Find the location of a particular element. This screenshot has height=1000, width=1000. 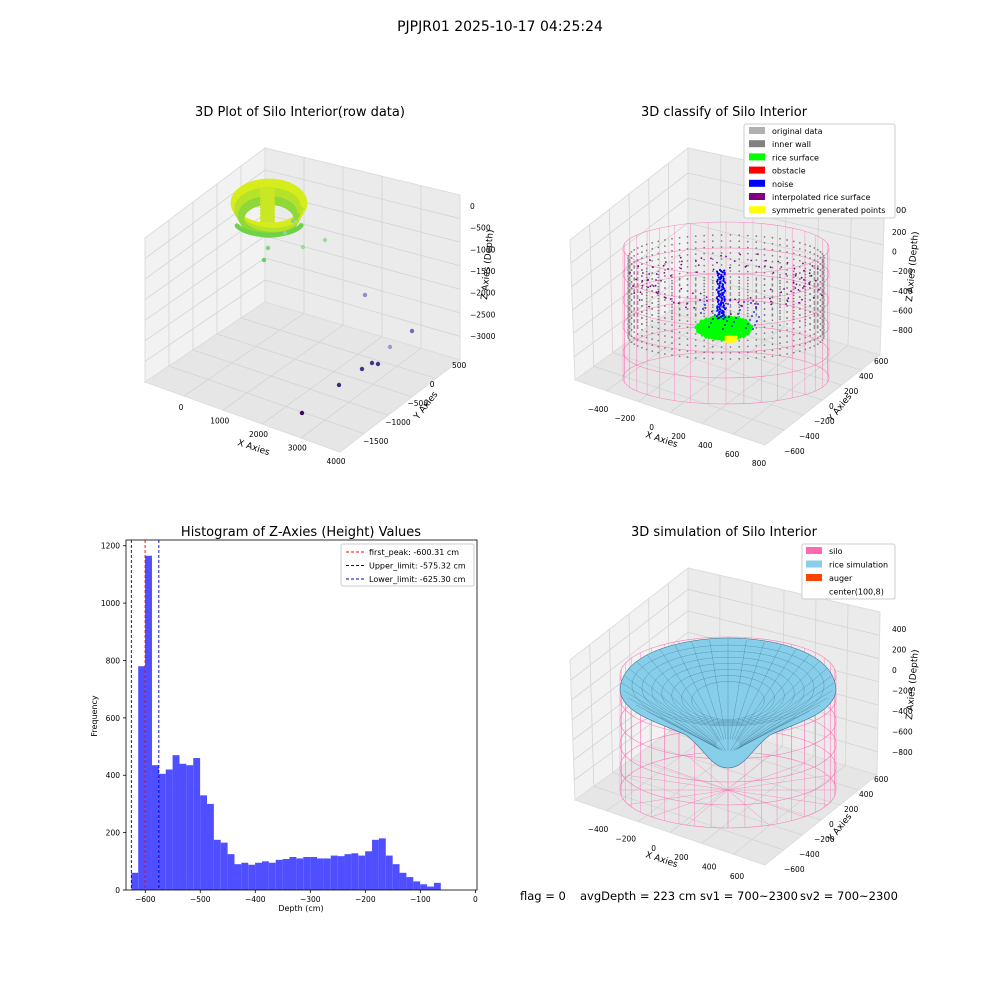

cls-y-tick-1: 400 is located at coordinates (866, 376).